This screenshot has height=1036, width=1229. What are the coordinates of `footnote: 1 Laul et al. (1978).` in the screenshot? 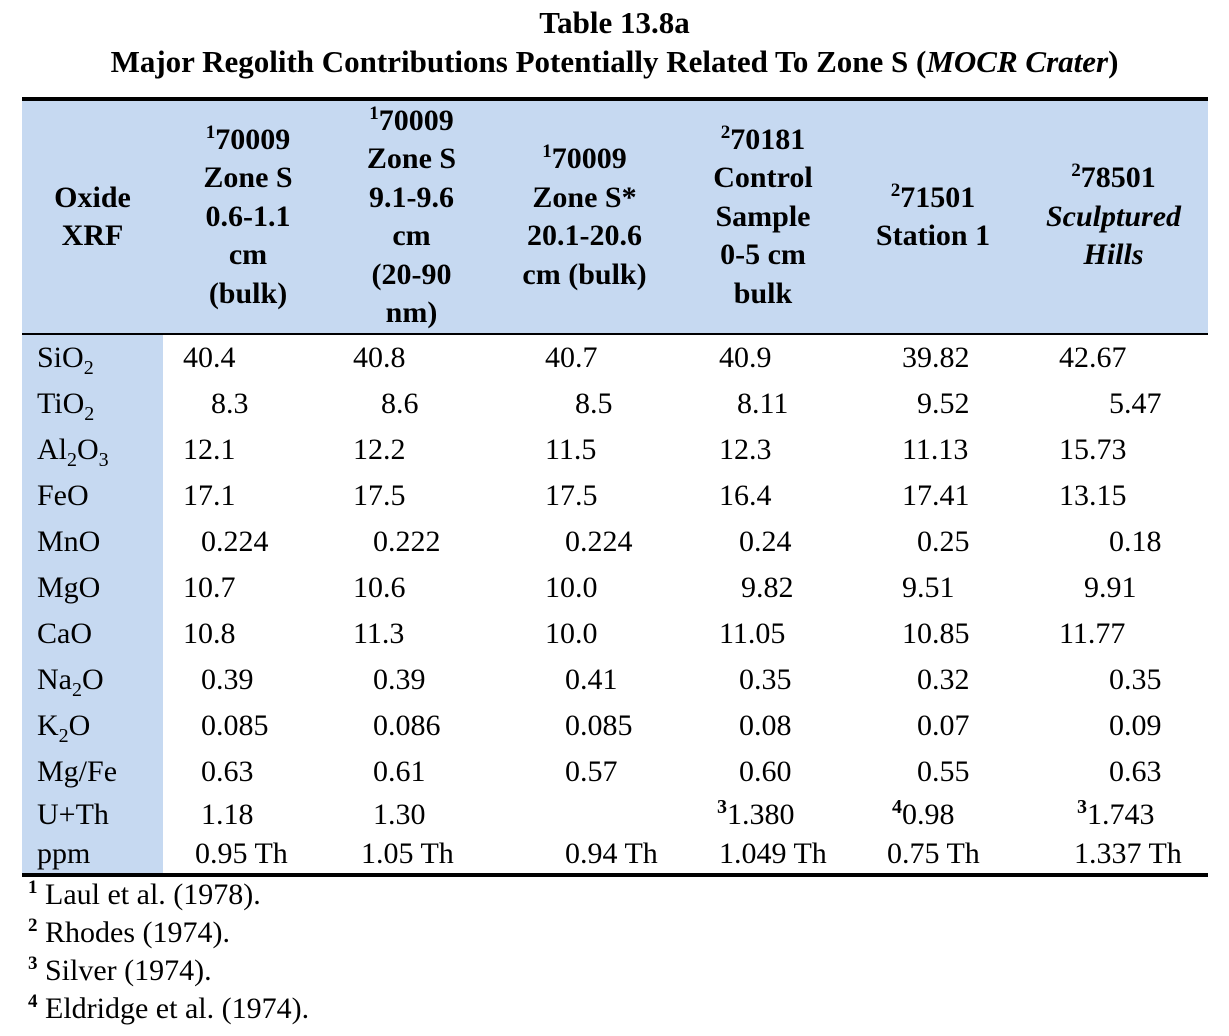 It's located at (168, 895).